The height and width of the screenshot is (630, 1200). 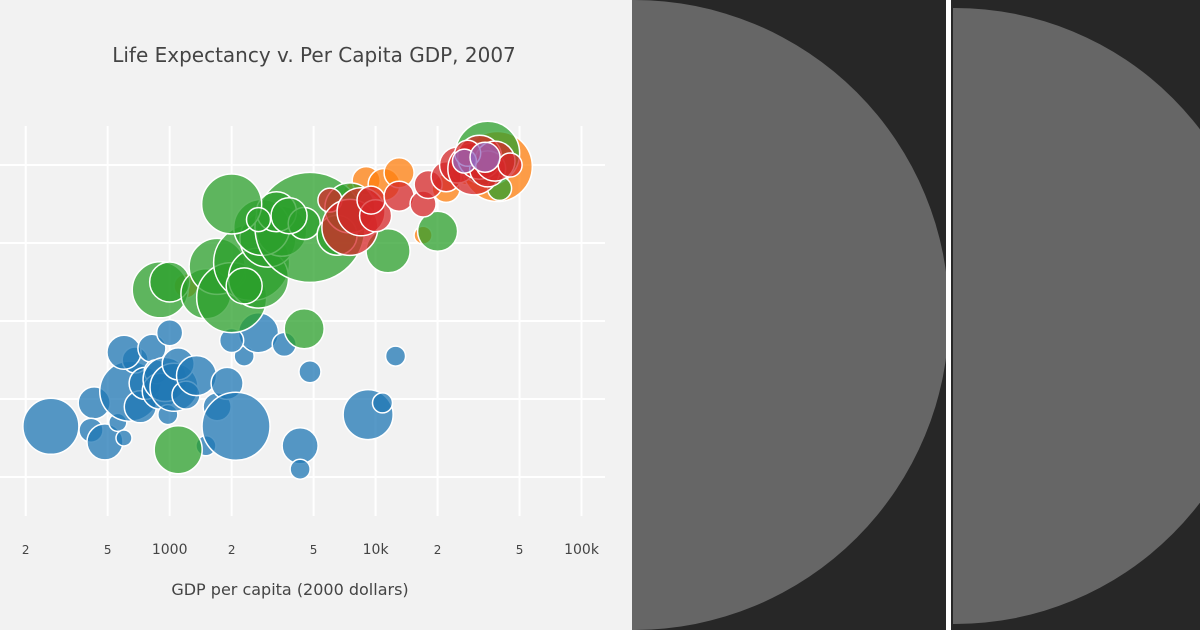 I want to click on x-tick-label: 100k, so click(x=582, y=550).